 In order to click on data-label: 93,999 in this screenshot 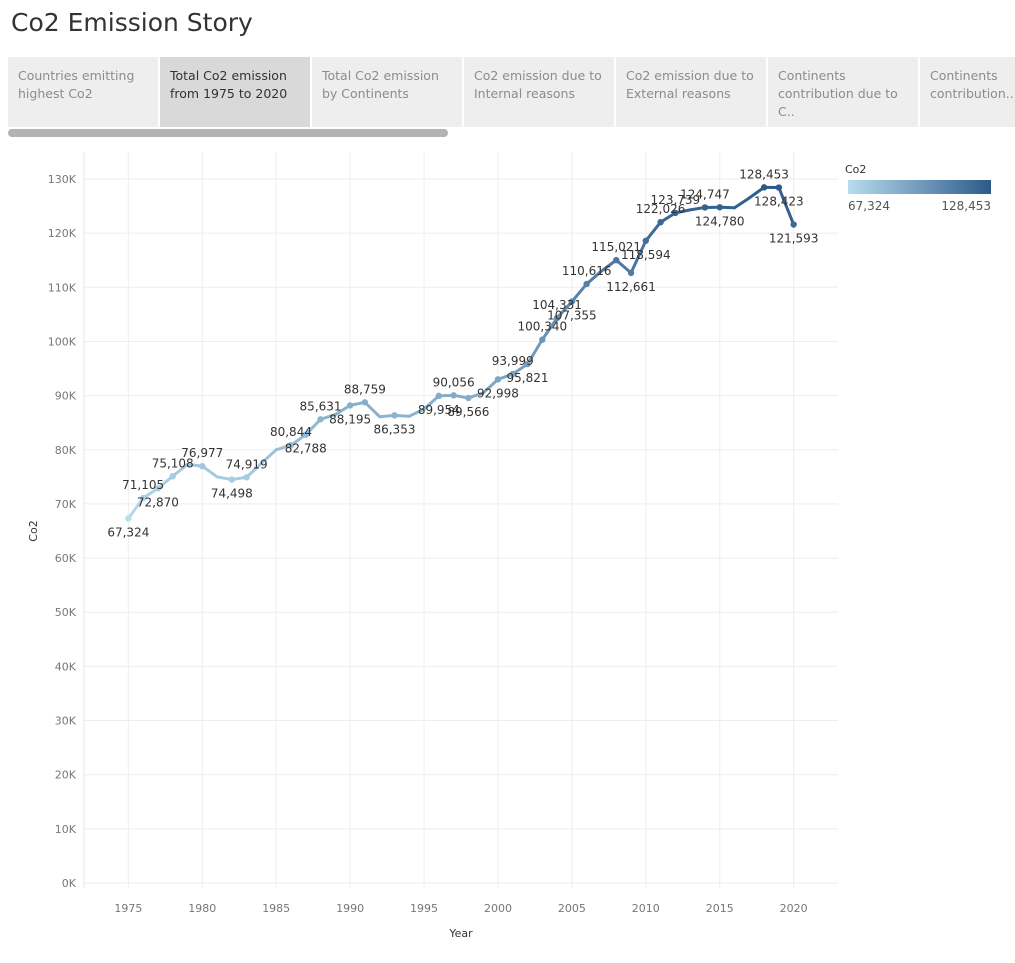, I will do `click(513, 361)`.